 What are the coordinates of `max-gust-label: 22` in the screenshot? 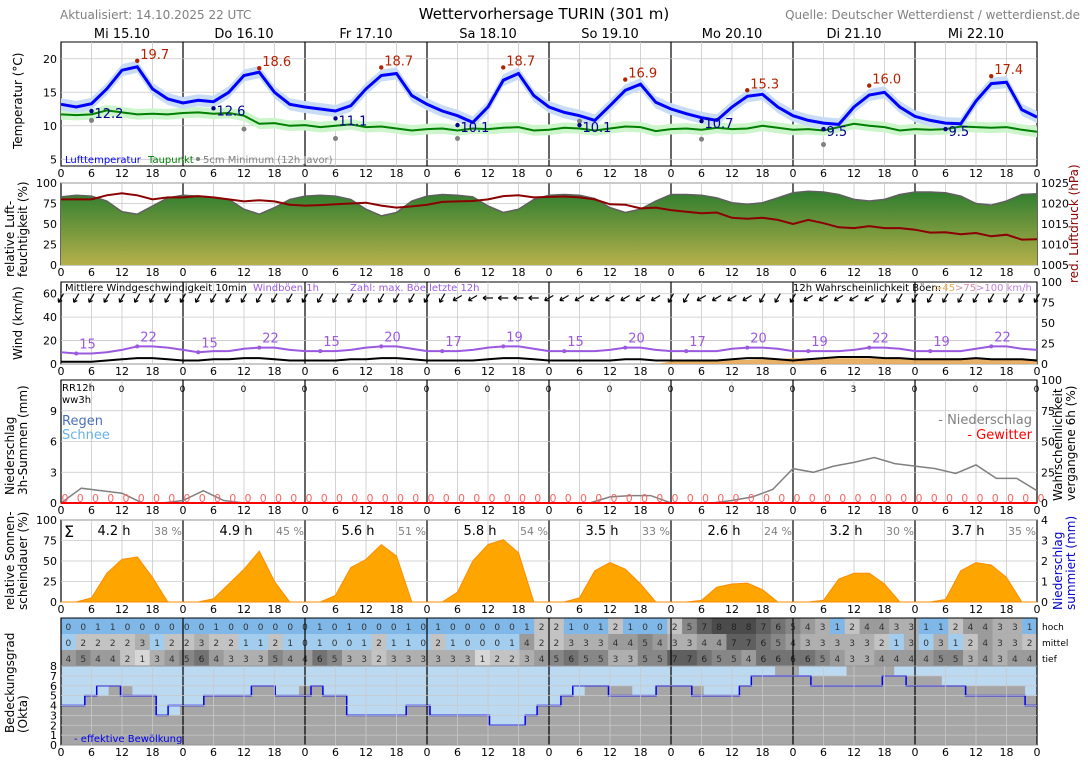 It's located at (270, 339).